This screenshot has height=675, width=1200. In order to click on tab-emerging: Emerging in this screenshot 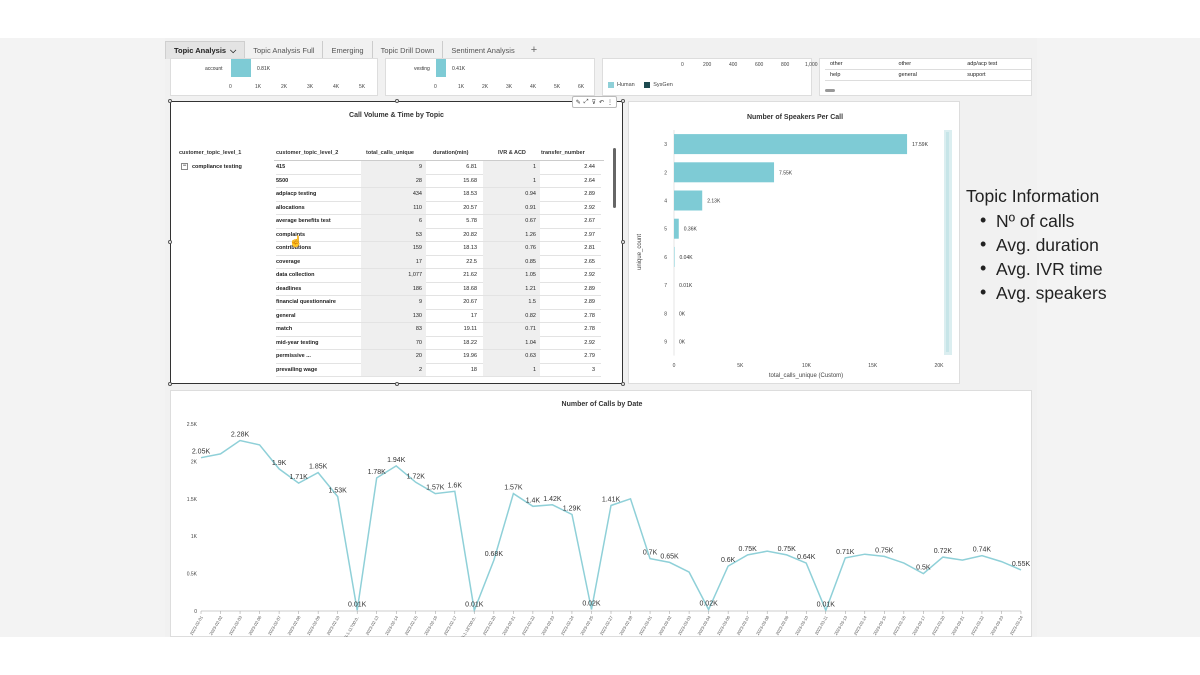, I will do `click(348, 50)`.